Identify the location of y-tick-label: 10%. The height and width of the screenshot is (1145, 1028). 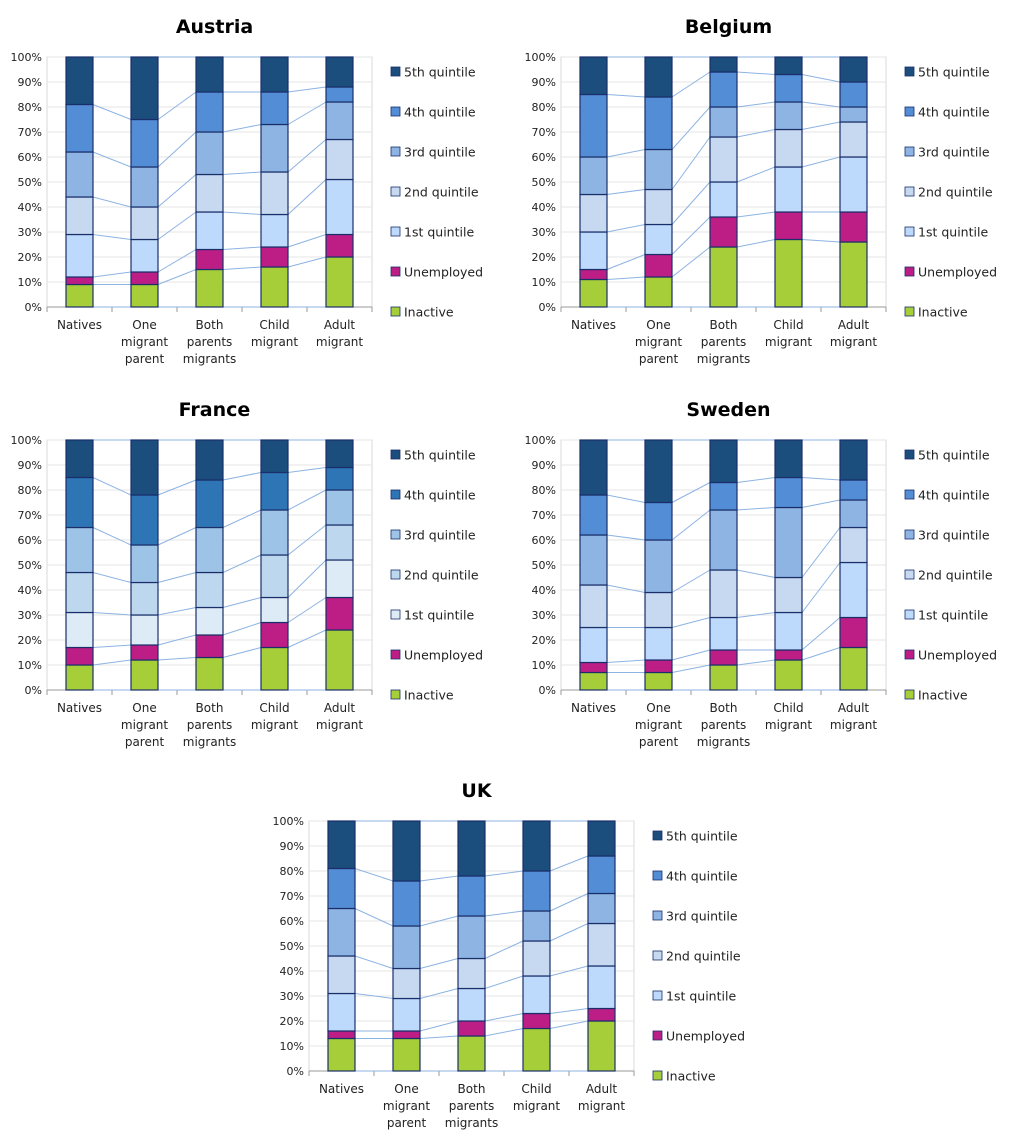
(292, 1046).